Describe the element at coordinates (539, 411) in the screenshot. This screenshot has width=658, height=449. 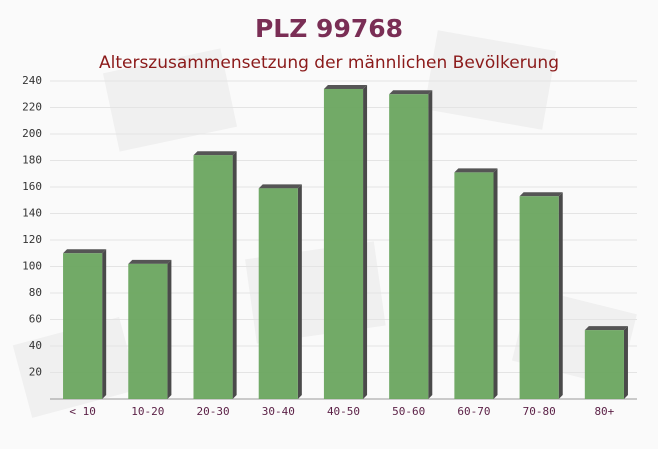
I see `x-tick-label: 70-80` at that location.